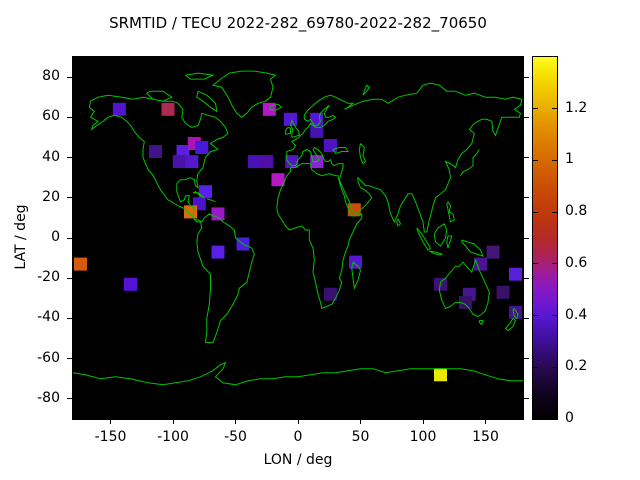  What do you see at coordinates (360, 437) in the screenshot?
I see `x-tick-label: 50` at bounding box center [360, 437].